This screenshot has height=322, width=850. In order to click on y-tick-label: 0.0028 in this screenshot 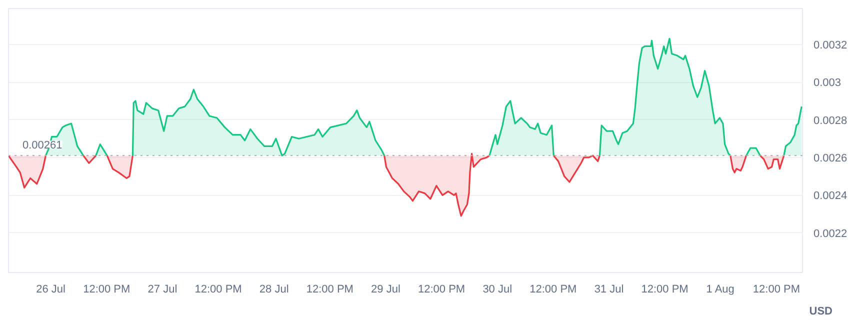, I will do `click(831, 120)`.